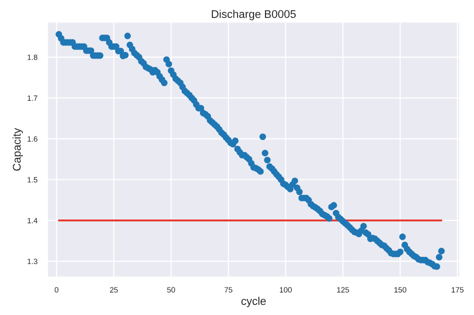 This screenshot has width=474, height=315. I want to click on y-axis-title: Capacity, so click(17, 149).